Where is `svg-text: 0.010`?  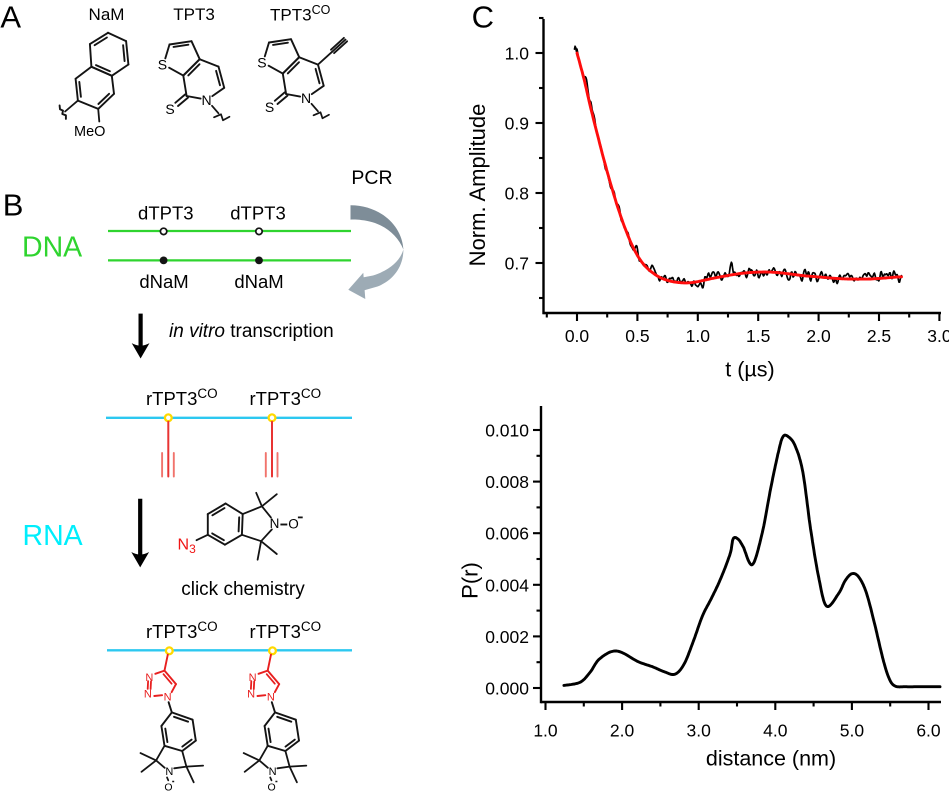
svg-text: 0.010 is located at coordinates (507, 431).